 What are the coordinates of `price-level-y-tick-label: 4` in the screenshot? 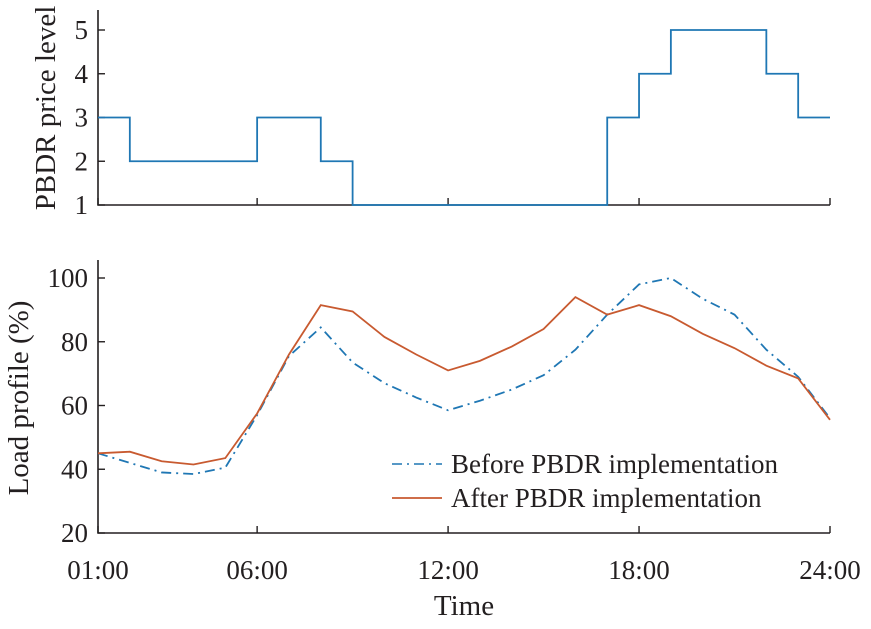 It's located at (82, 74).